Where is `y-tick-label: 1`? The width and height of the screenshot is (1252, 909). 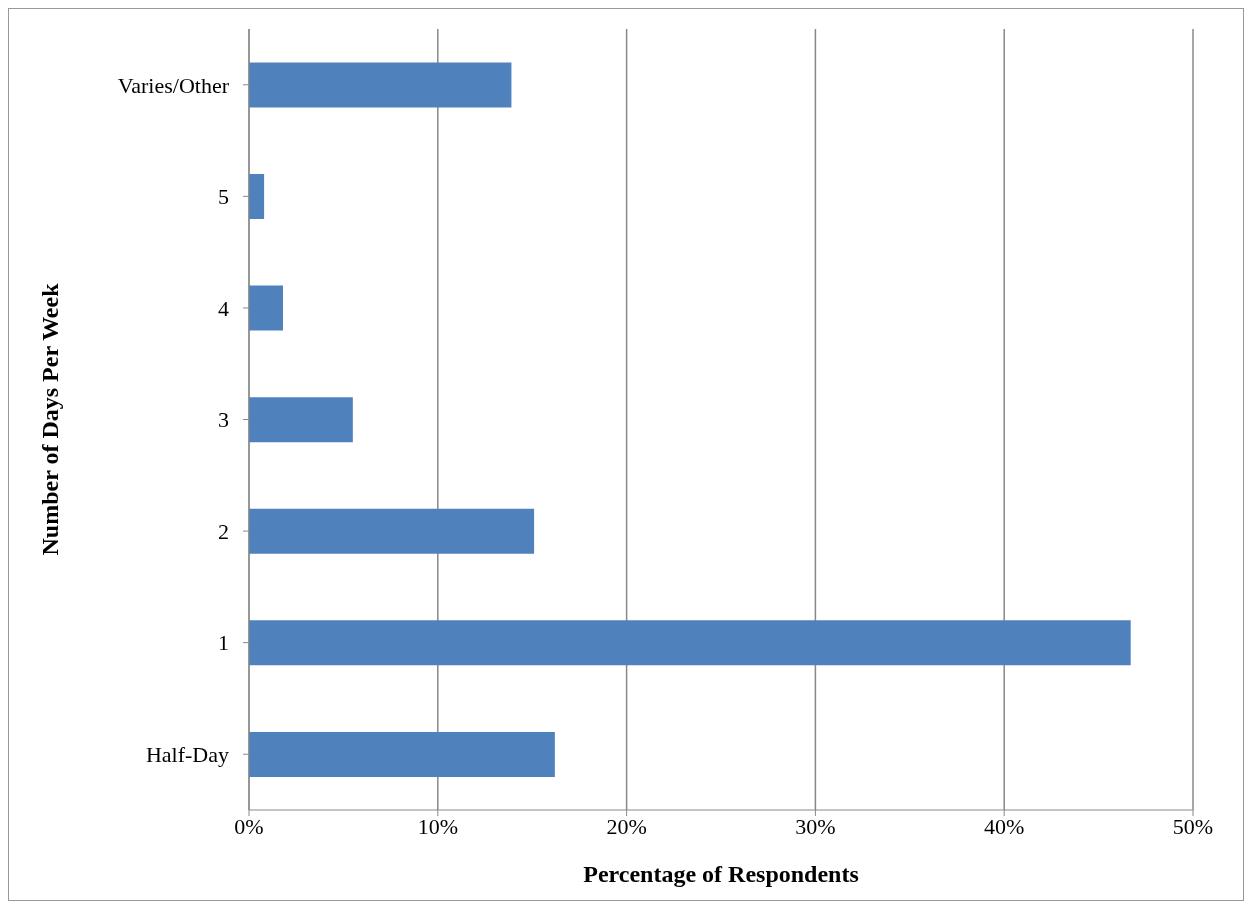 y-tick-label: 1 is located at coordinates (223, 643).